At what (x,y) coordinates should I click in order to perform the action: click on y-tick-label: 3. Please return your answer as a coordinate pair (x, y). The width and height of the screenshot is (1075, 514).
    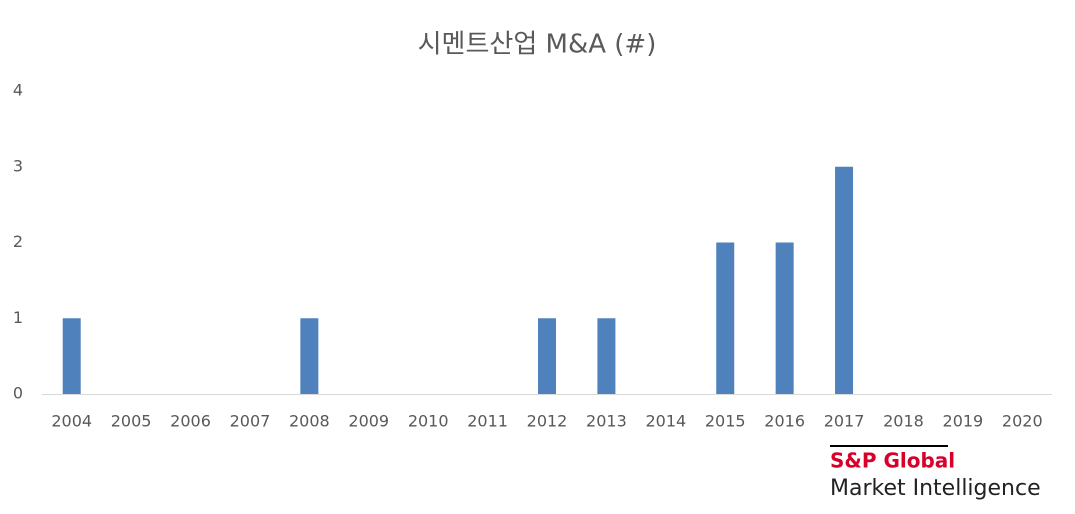
    Looking at the image, I should click on (18, 165).